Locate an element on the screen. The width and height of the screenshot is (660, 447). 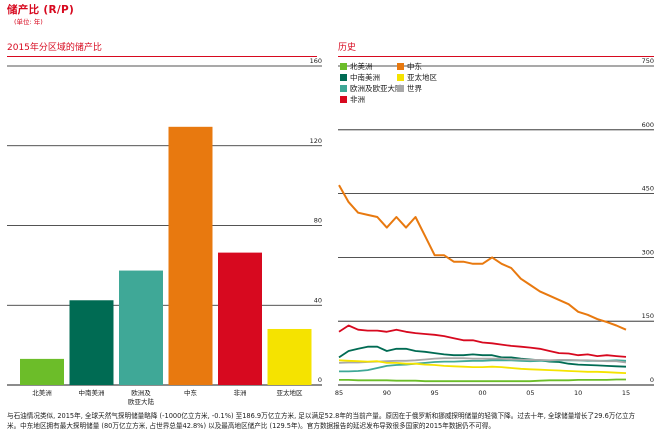
bar-y-tick-label: 120 is located at coordinates (316, 141).